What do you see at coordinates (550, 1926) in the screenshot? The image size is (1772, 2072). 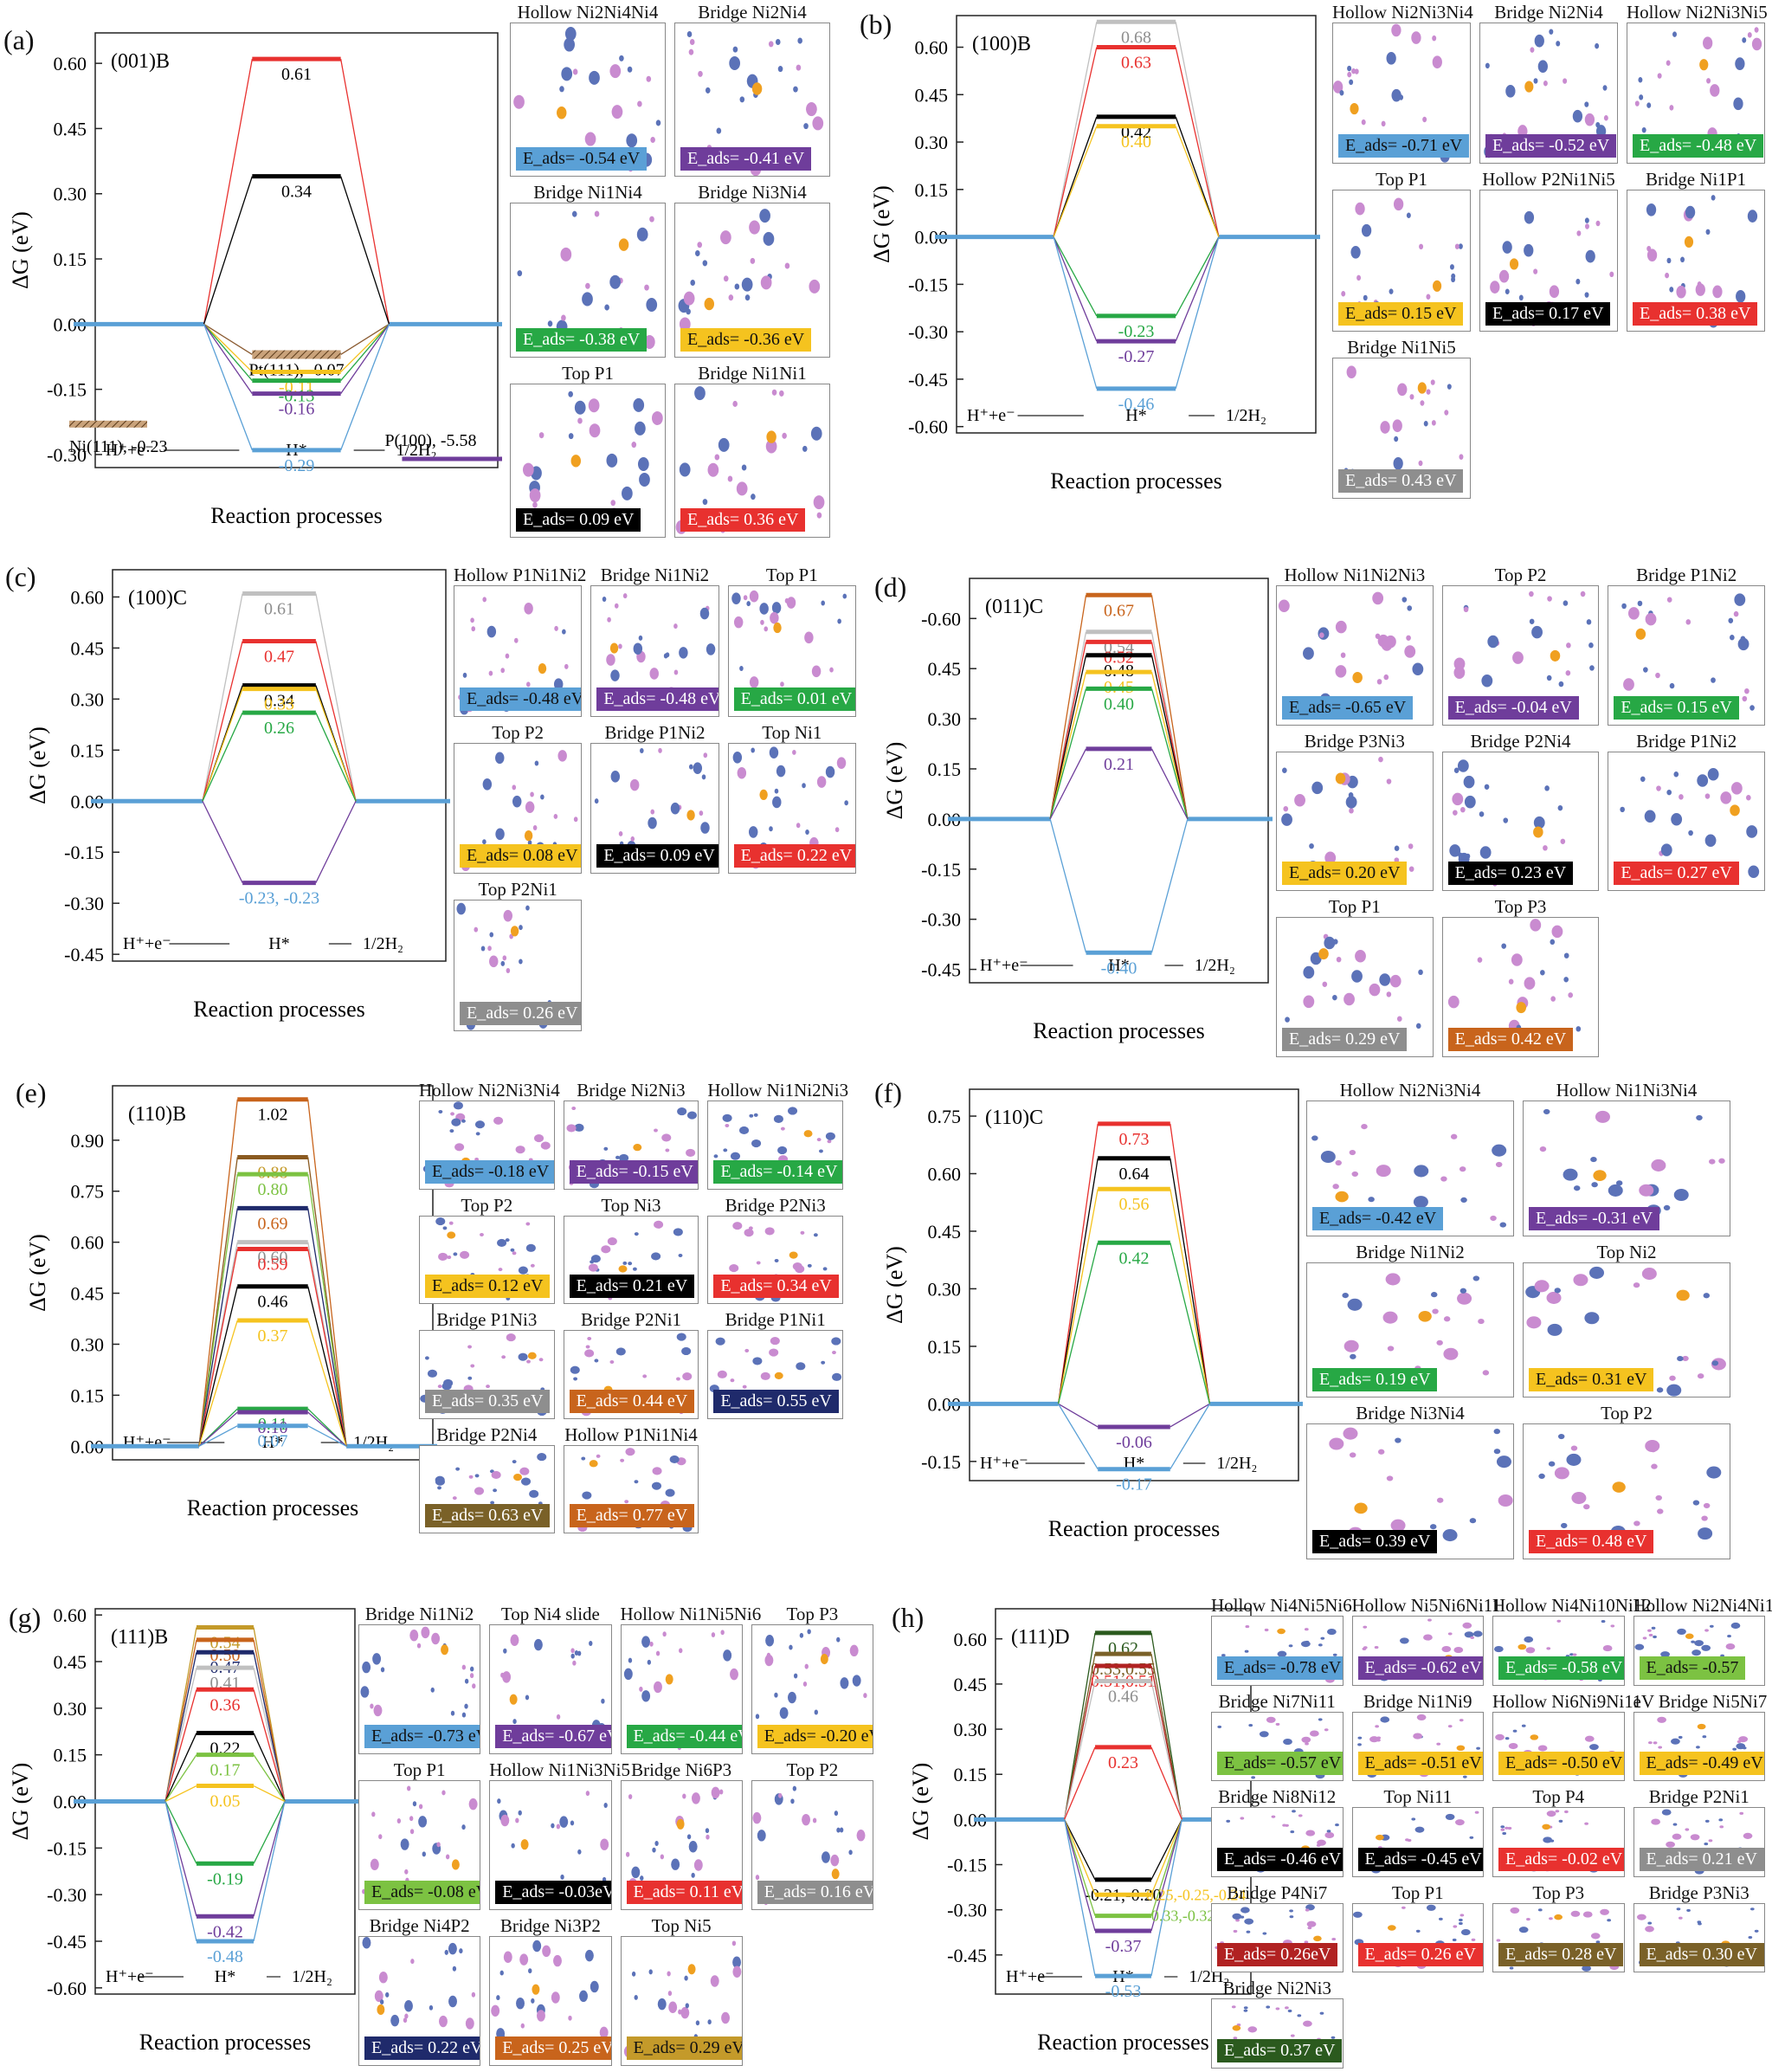 I see `thumbnail-title: Bridge Ni3P2` at bounding box center [550, 1926].